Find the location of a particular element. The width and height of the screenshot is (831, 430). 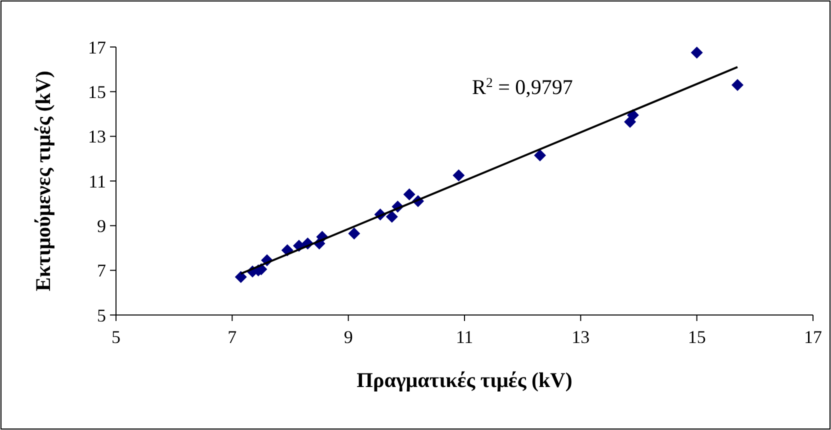

annotation: R$^{2}$ = 0,9797 is located at coordinates (522, 86).